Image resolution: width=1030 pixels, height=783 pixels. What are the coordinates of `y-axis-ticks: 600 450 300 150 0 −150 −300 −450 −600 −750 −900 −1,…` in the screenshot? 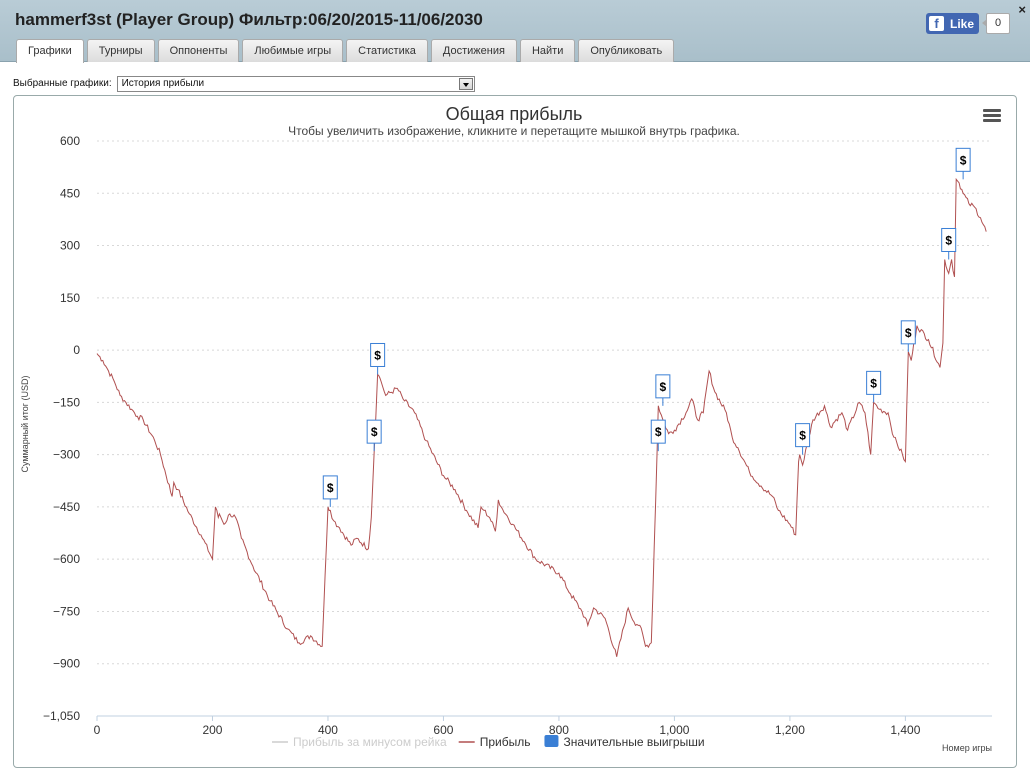 It's located at (61, 428).